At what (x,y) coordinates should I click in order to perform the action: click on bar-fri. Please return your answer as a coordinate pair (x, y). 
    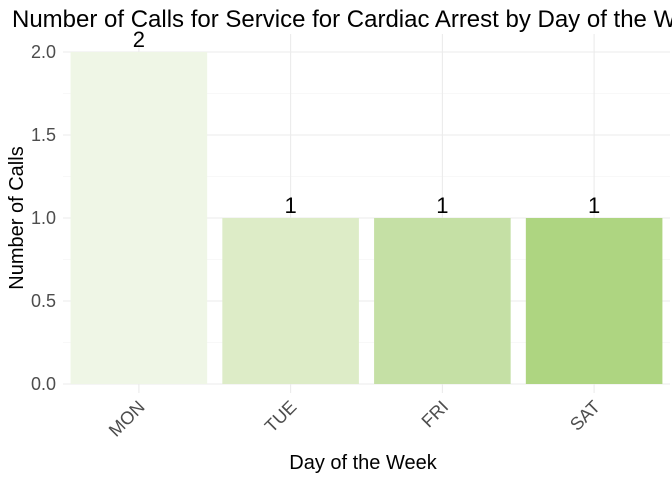
    Looking at the image, I should click on (442, 301).